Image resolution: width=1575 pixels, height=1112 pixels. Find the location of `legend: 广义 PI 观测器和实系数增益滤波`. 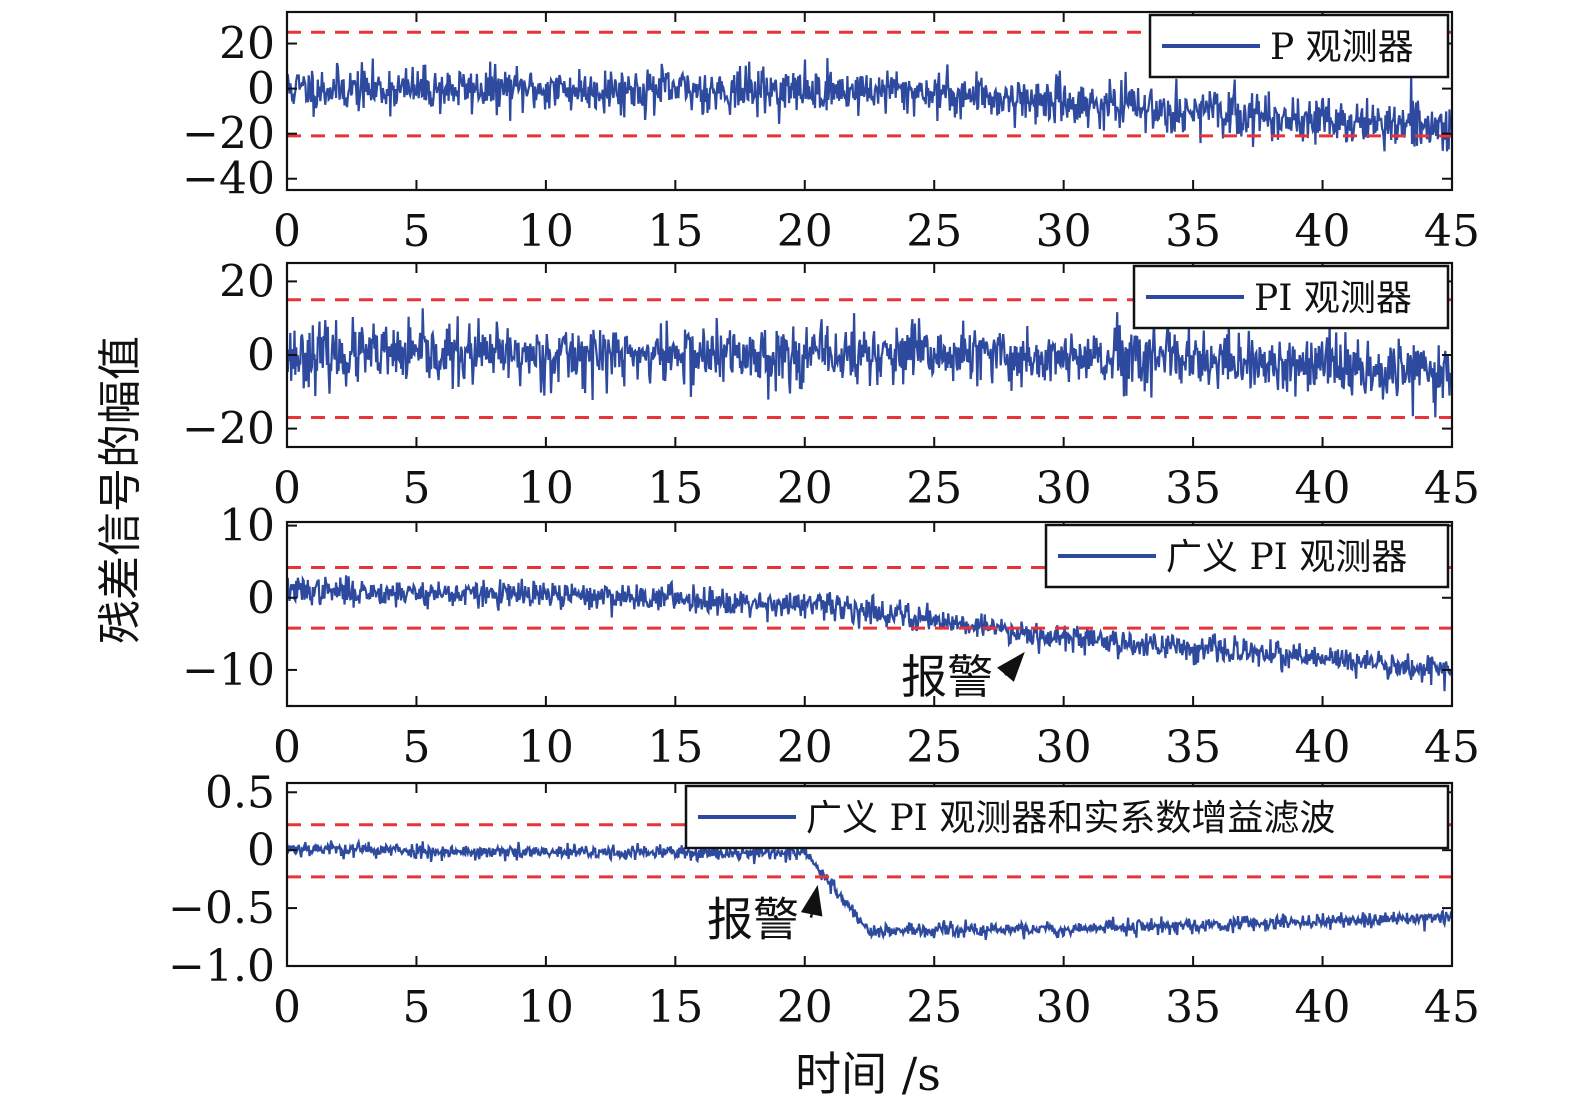

legend: 广义 PI 观测器和实系数增益滤波 is located at coordinates (1067, 817).